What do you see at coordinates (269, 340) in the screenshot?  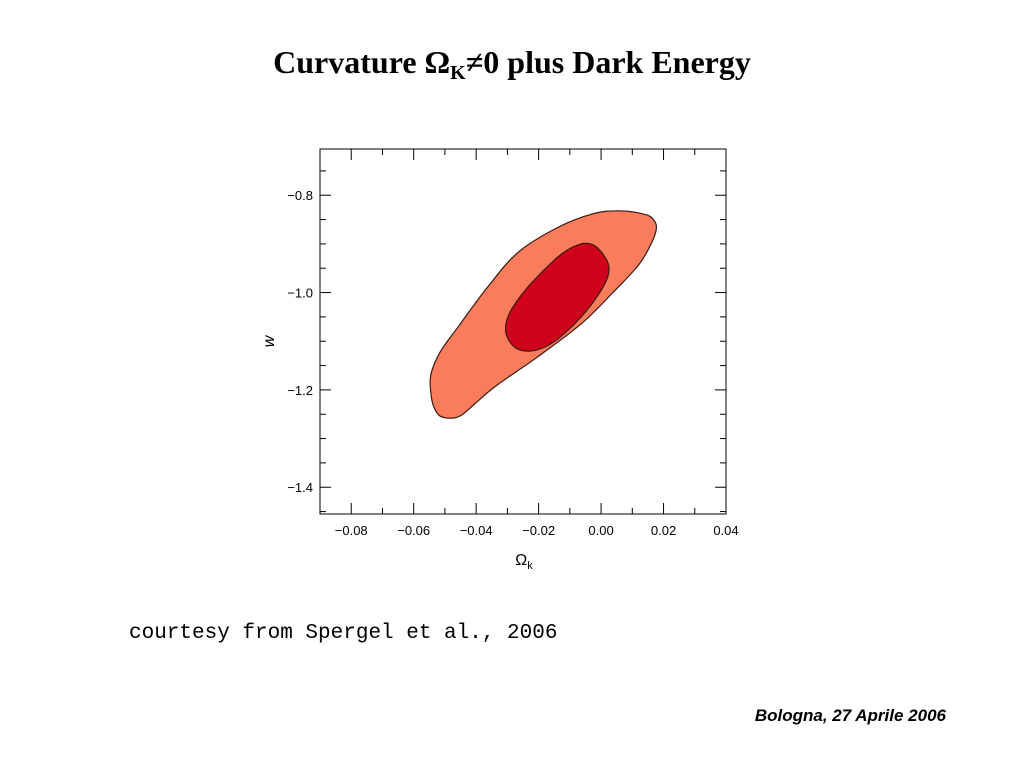 I see `y-axis-label: w` at bounding box center [269, 340].